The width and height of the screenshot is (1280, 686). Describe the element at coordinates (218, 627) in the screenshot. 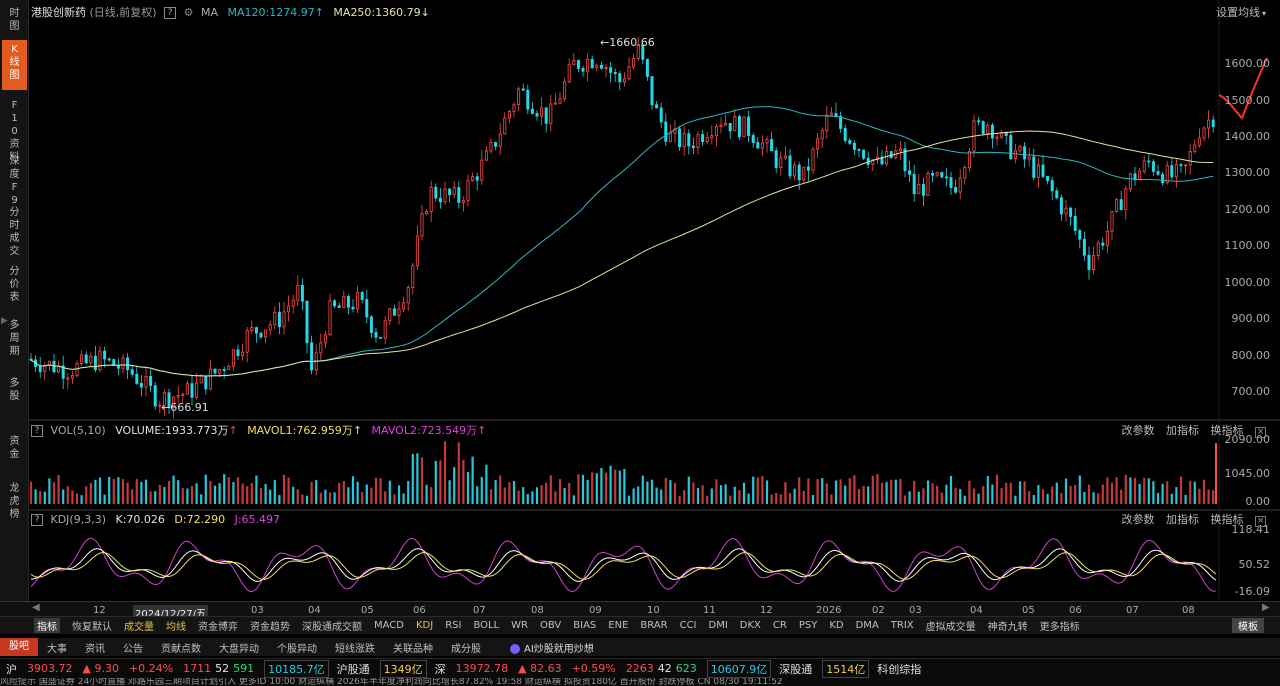

I see `indicator-tab-4: 资金博弈` at that location.